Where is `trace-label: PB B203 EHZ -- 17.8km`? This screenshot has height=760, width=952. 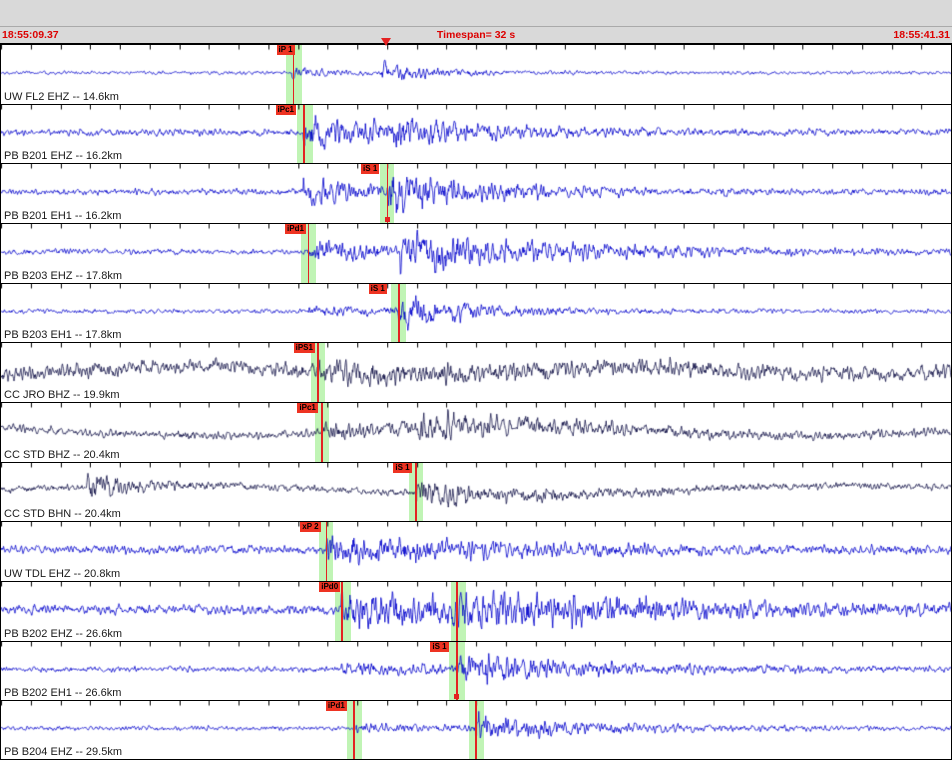
trace-label: PB B203 EHZ -- 17.8km is located at coordinates (63, 275).